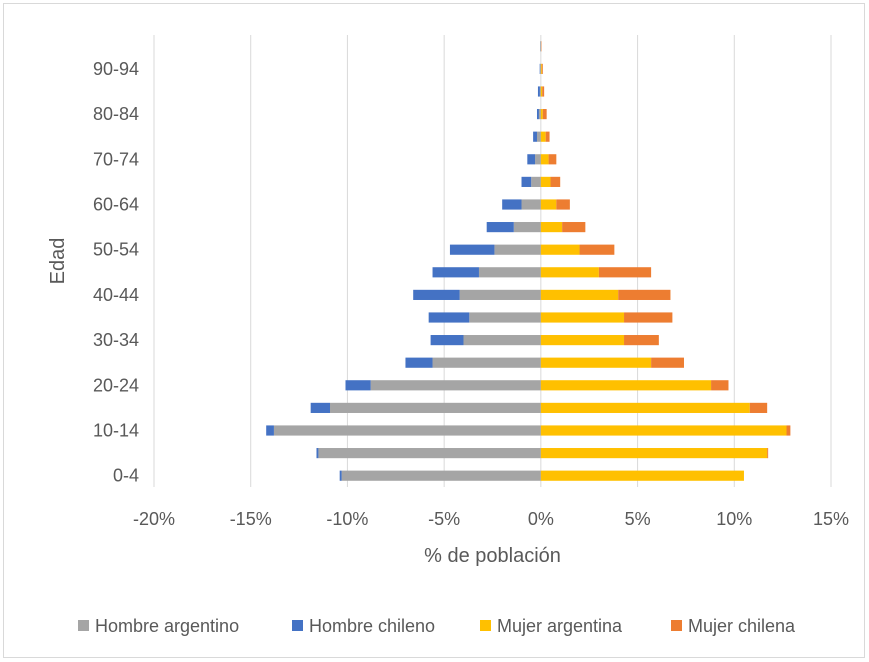 The height and width of the screenshot is (662, 869). What do you see at coordinates (444, 519) in the screenshot?
I see `x-tick-label: -5%` at bounding box center [444, 519].